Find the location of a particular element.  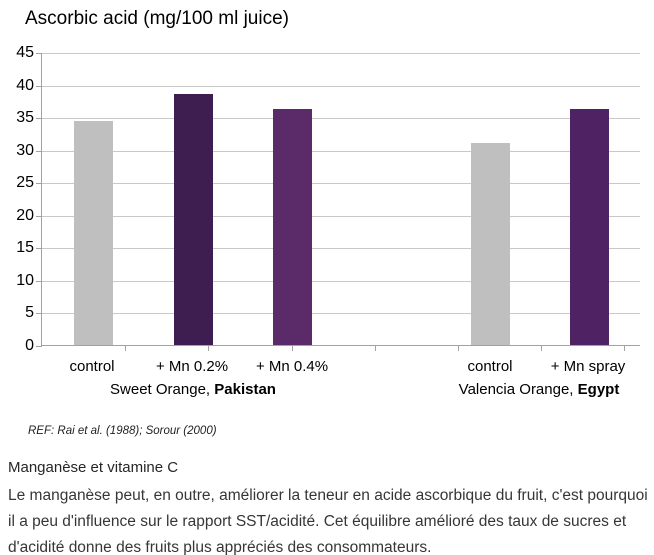

group-label-bold: Egypt is located at coordinates (598, 389).